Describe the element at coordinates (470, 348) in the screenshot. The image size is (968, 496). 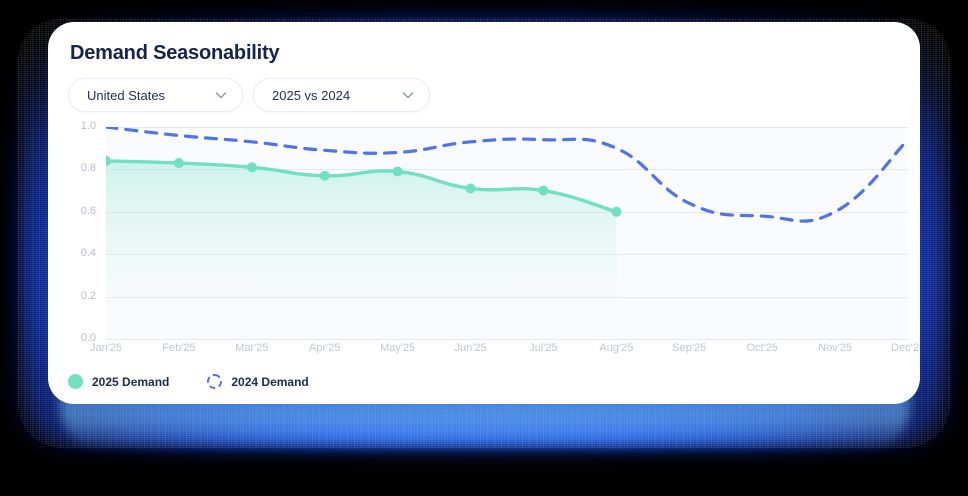
I see `x-axis-tick-label: Jun'25` at that location.